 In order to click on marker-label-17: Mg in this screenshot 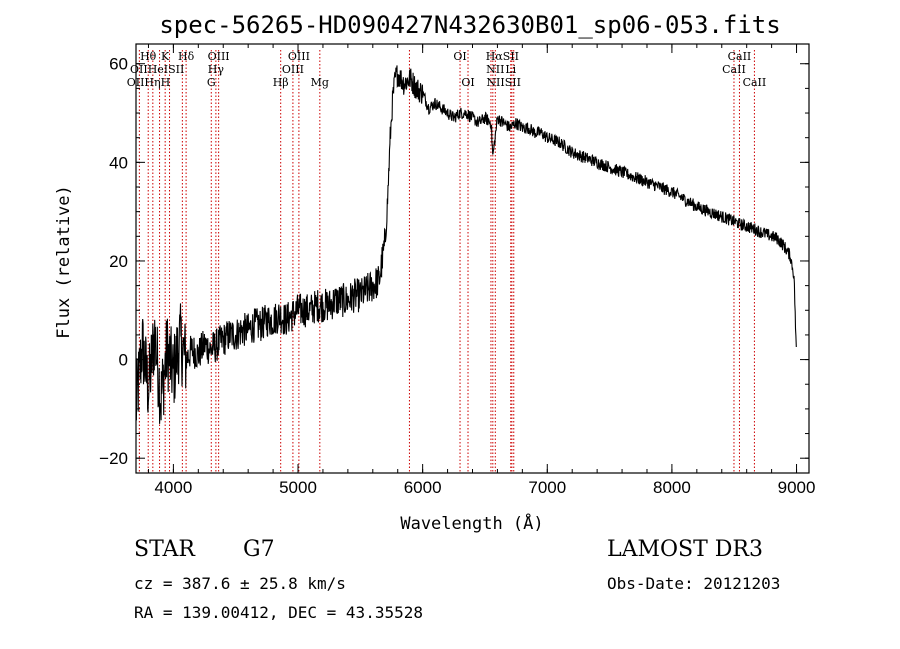, I will do `click(320, 82)`.